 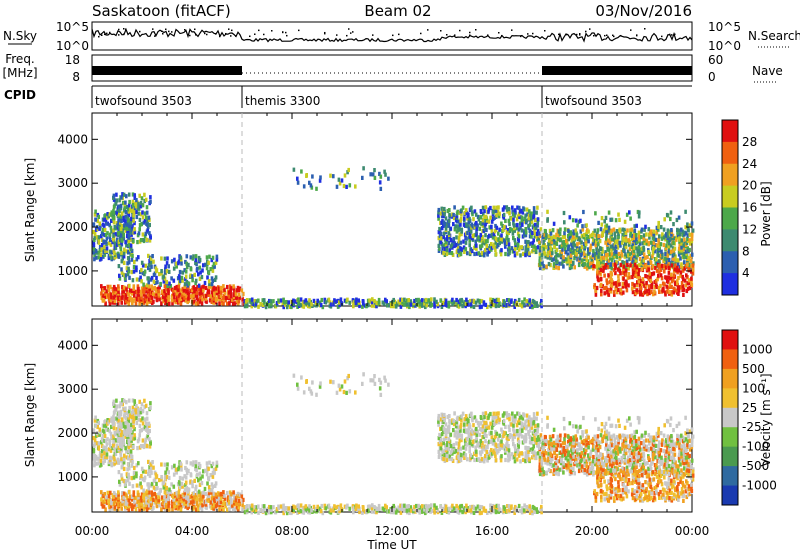 I want to click on power-ytick-label: 4000, so click(x=72, y=139).